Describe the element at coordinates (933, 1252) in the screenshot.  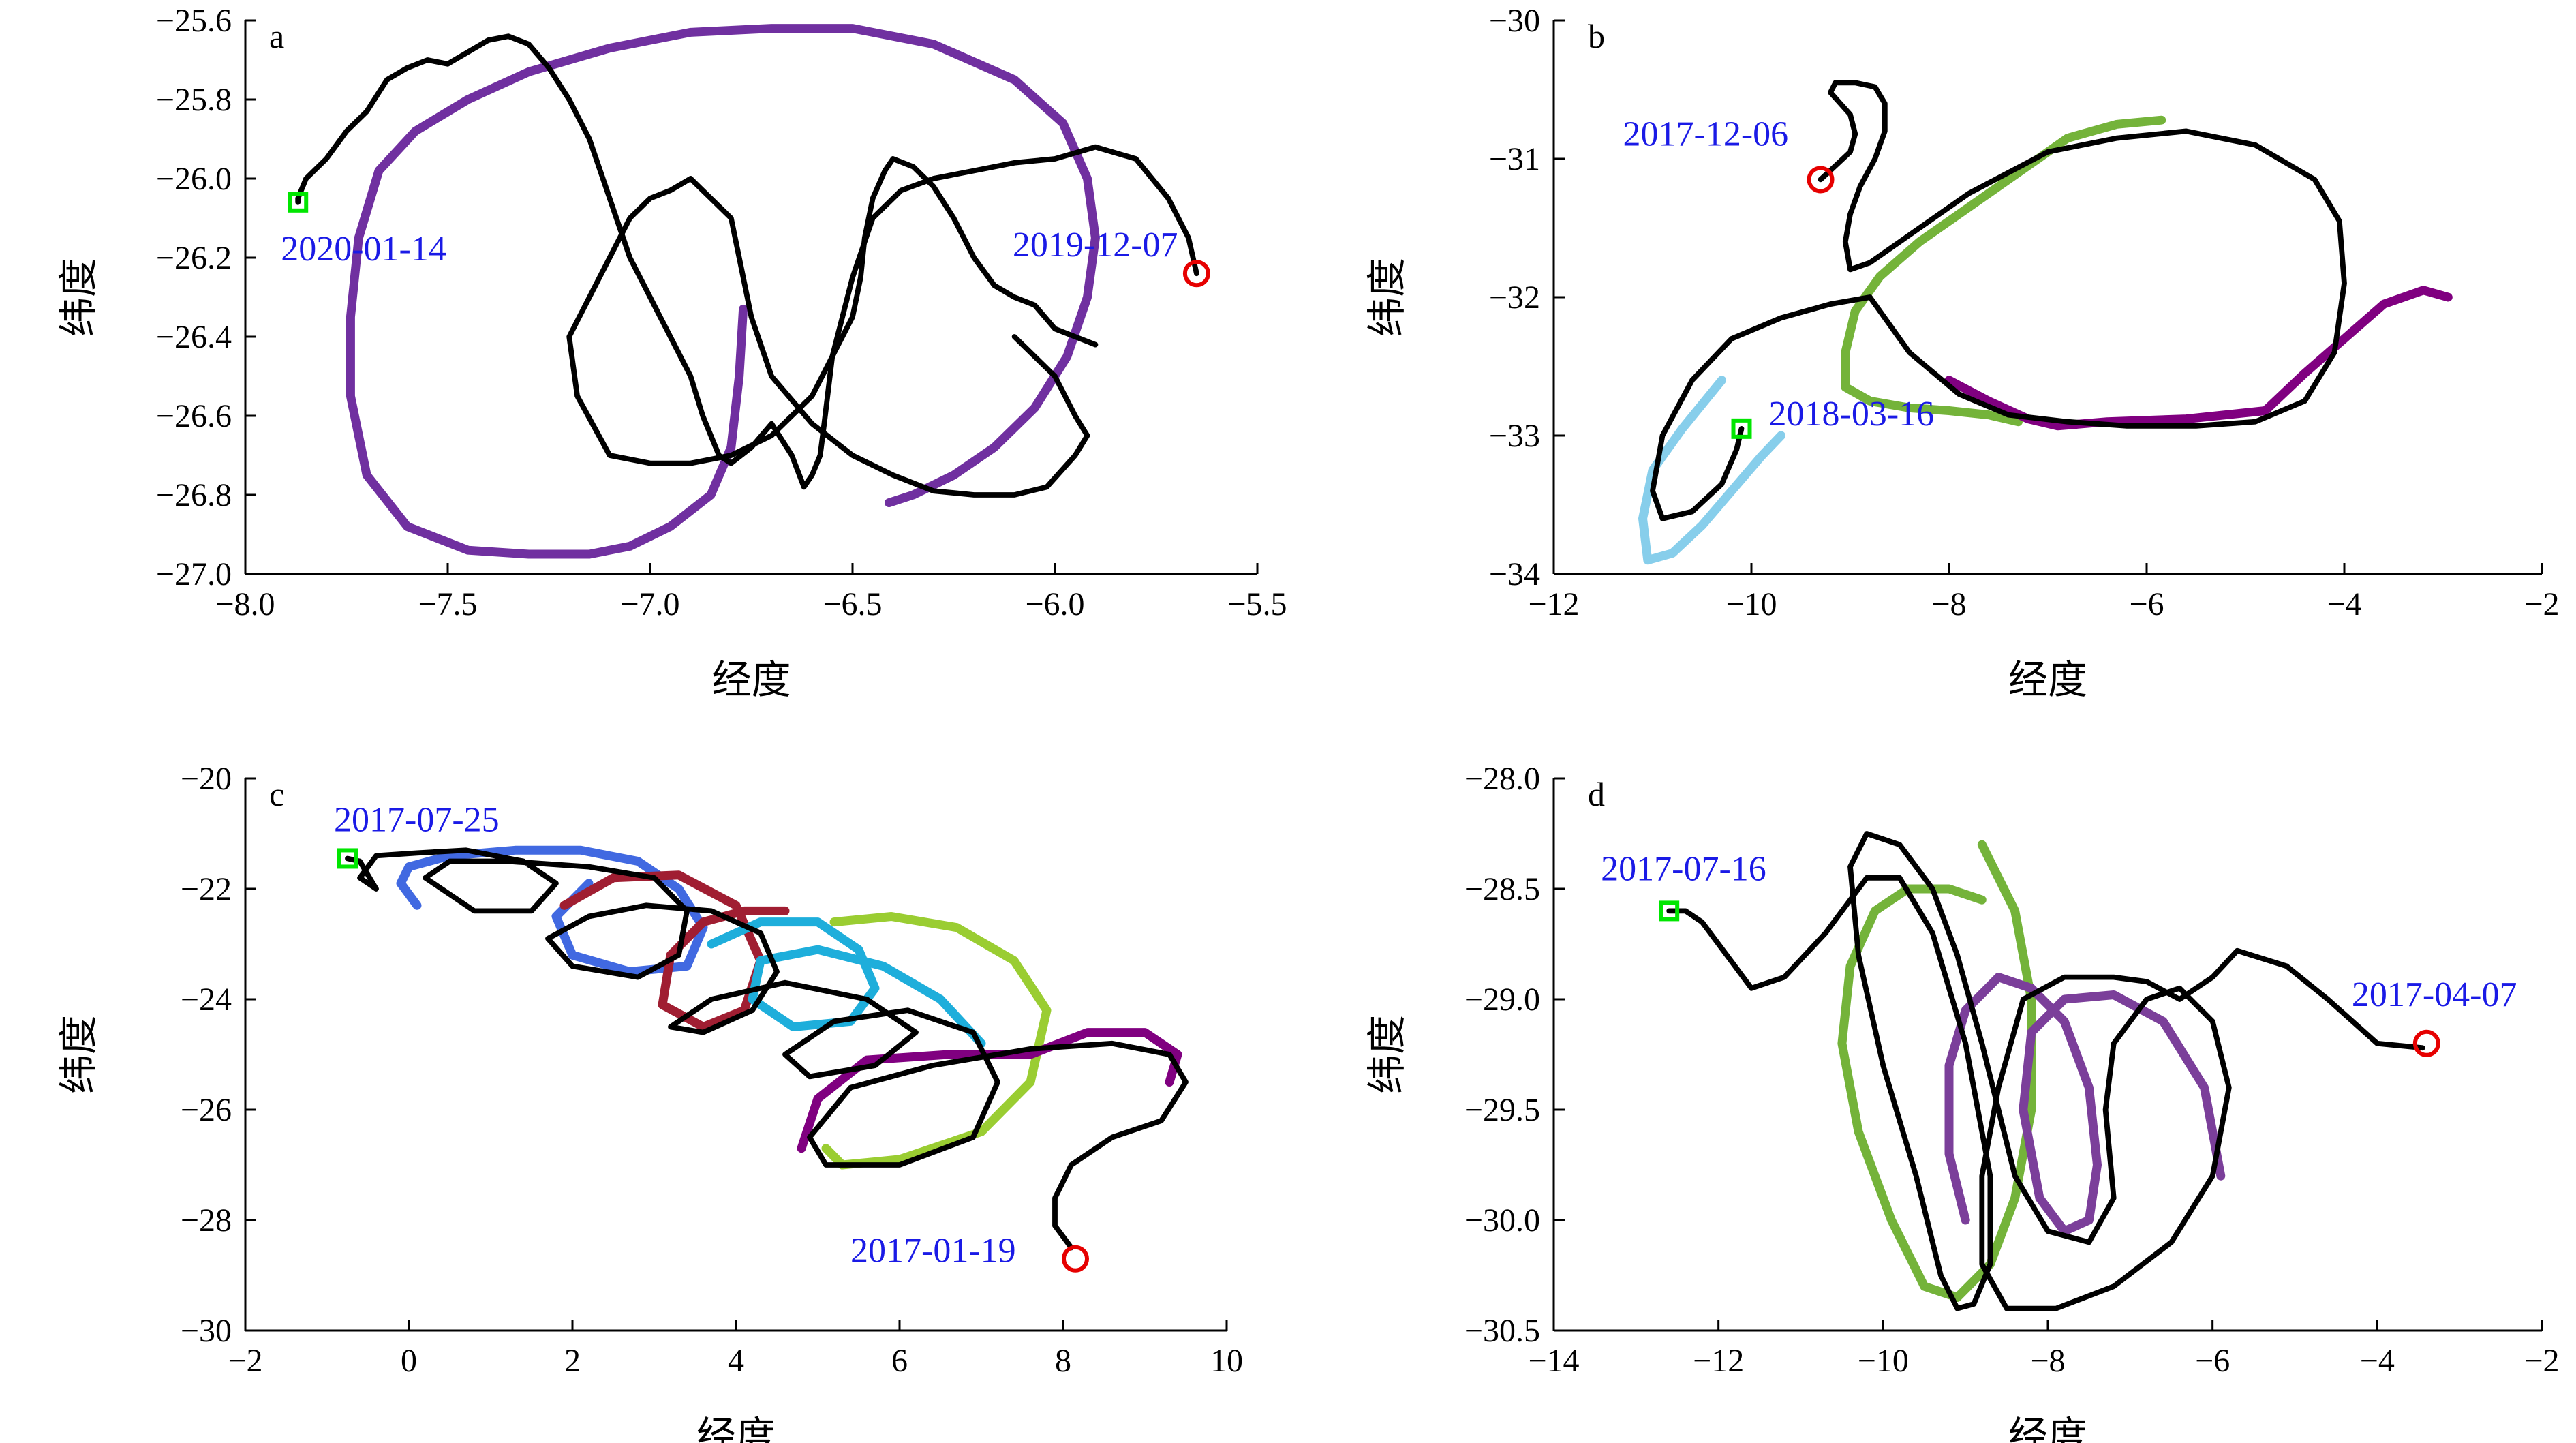
I see `start-date-label: 2017-01-19` at that location.